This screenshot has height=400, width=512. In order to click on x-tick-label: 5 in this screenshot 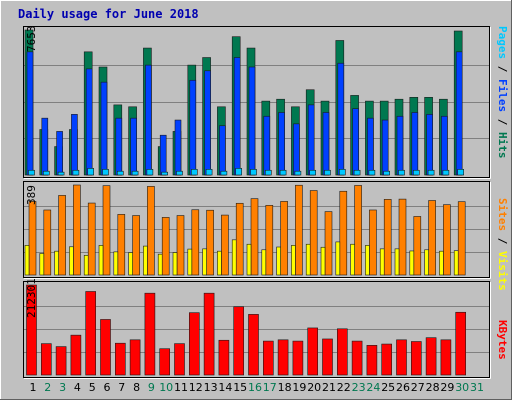, I will do `click(92, 387)`.